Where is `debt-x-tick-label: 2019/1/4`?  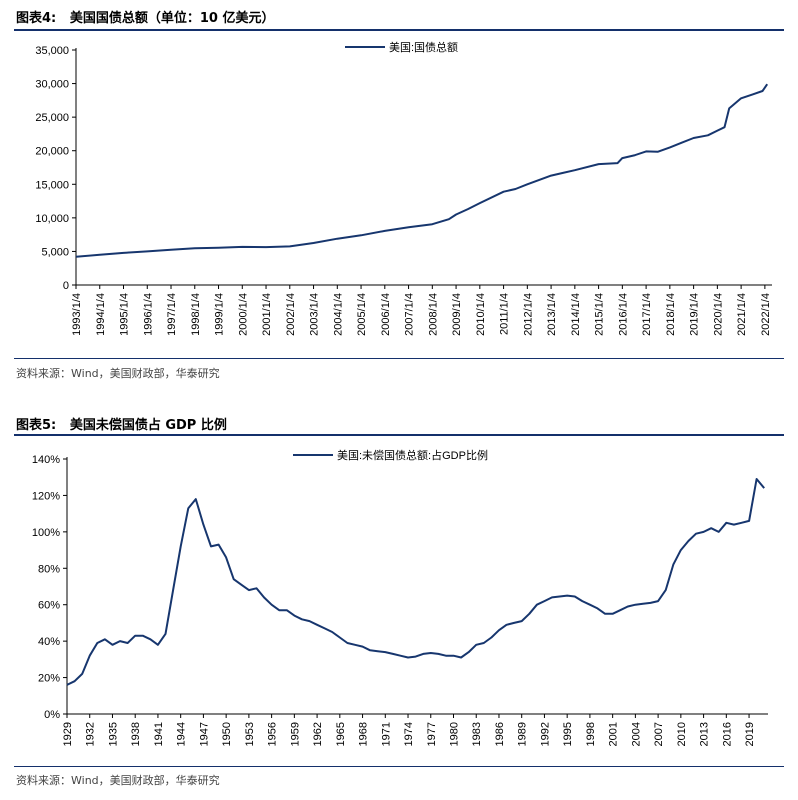
debt-x-tick-label: 2019/1/4 is located at coordinates (695, 314).